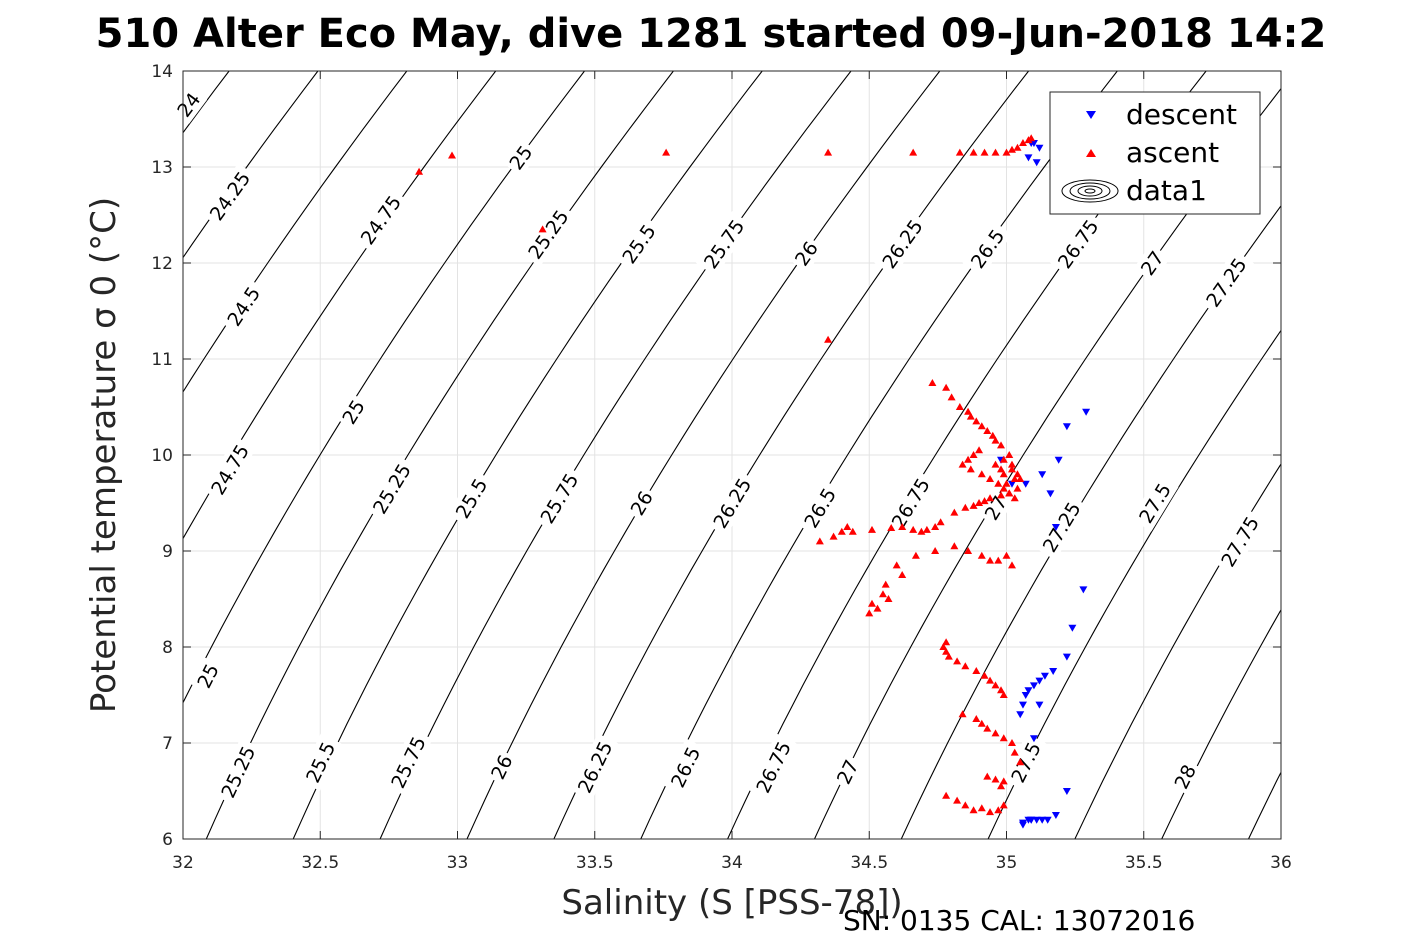  What do you see at coordinates (595, 863) in the screenshot?
I see `x-tick-label: 33.5` at bounding box center [595, 863].